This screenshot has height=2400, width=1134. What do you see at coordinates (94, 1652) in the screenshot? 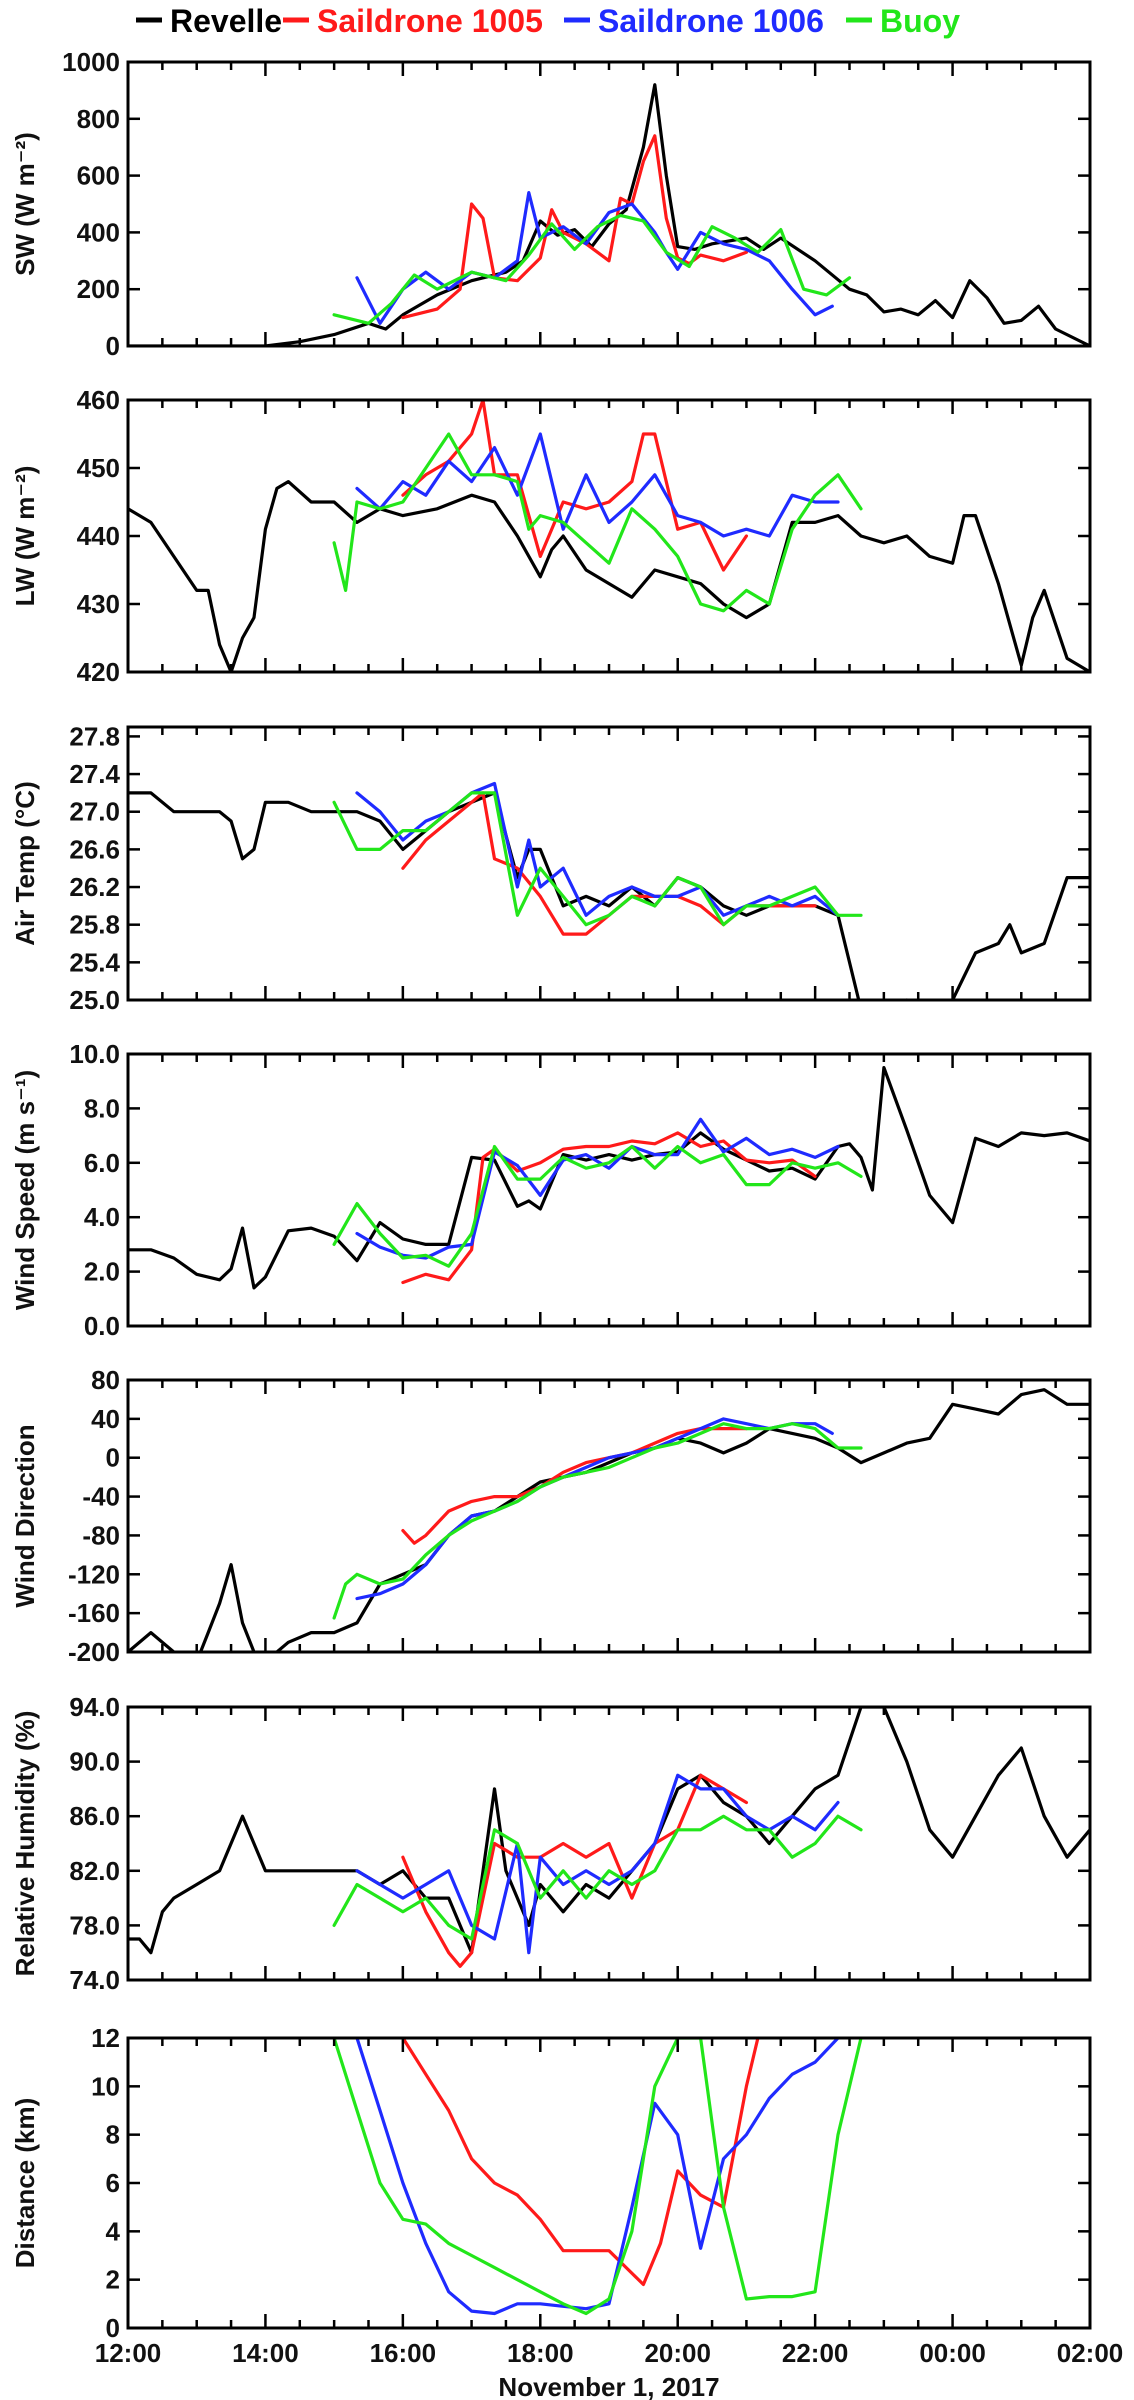
I see `y-tick-label: -200` at bounding box center [94, 1652].